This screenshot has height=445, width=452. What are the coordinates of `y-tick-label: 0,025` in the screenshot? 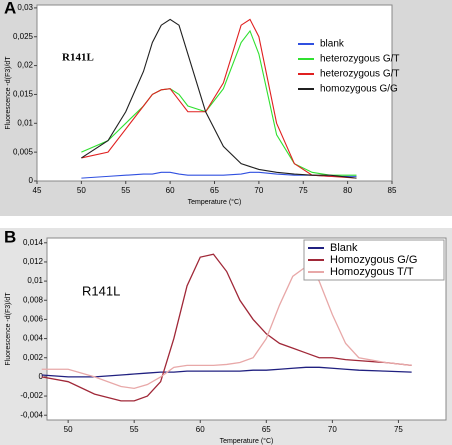 It's located at (23, 36).